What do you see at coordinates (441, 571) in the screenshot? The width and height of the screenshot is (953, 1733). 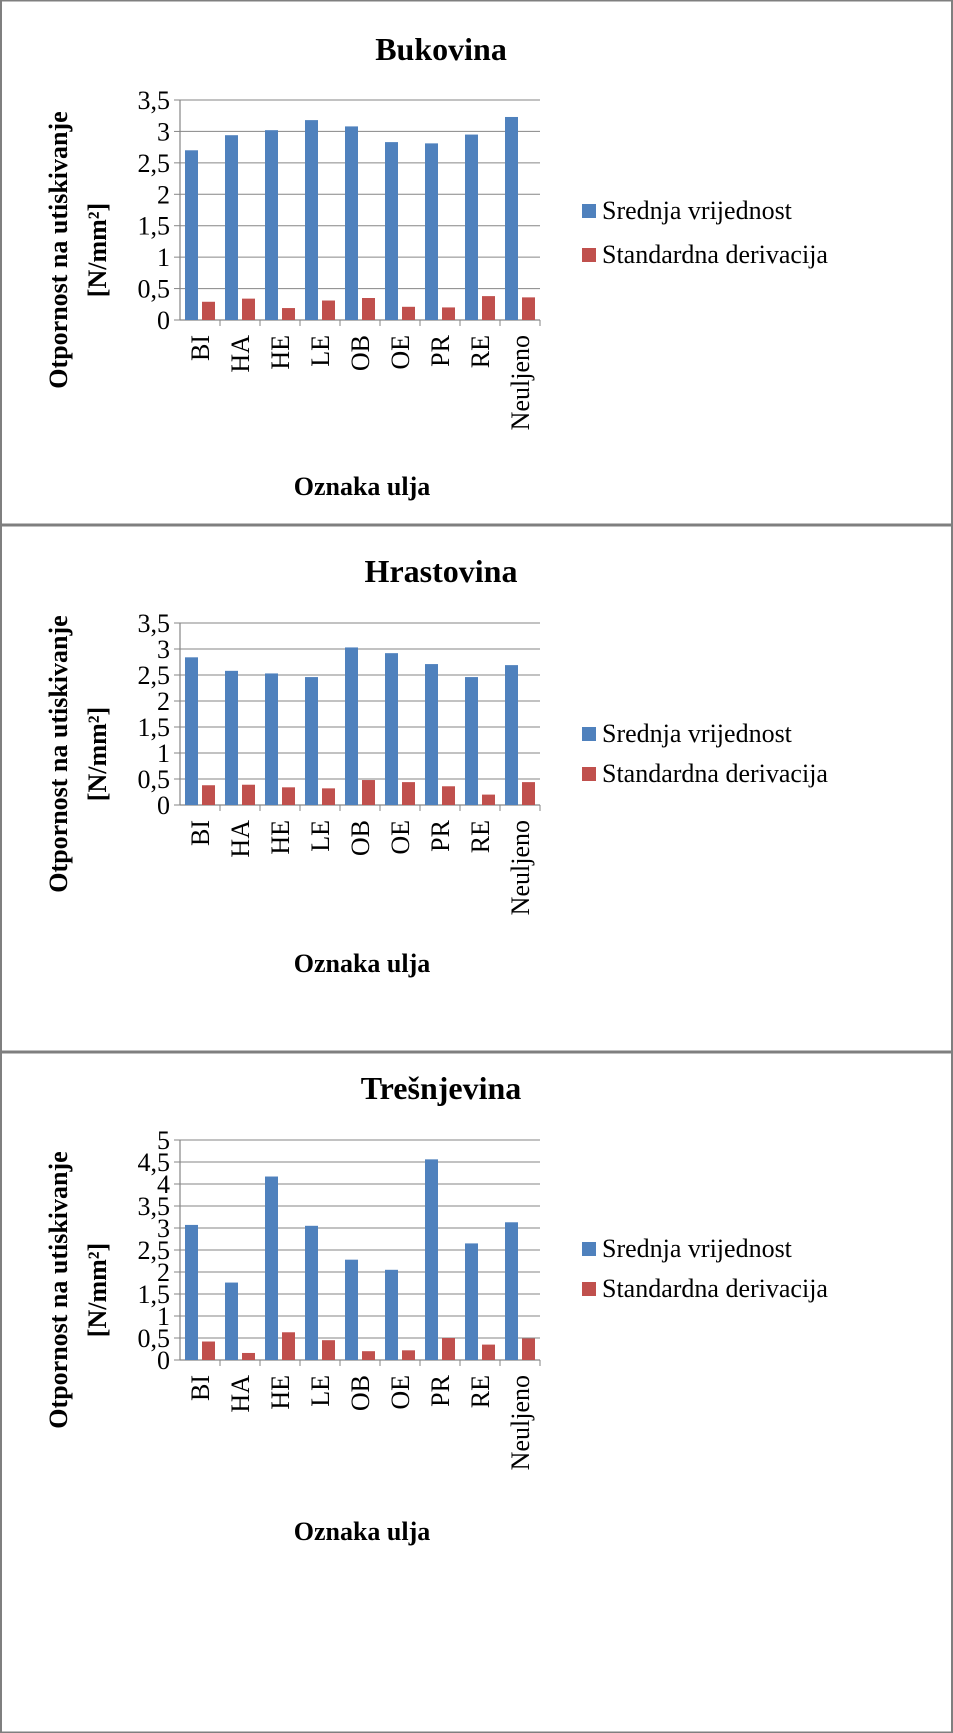 I see `chart-title: Hrastovina` at bounding box center [441, 571].